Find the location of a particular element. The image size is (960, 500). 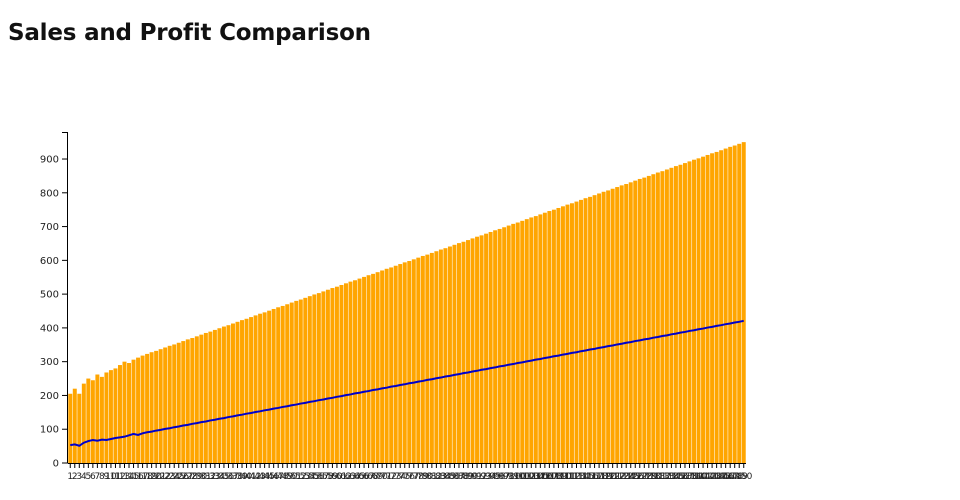

x-tick-label: 148 is located at coordinates (734, 477).